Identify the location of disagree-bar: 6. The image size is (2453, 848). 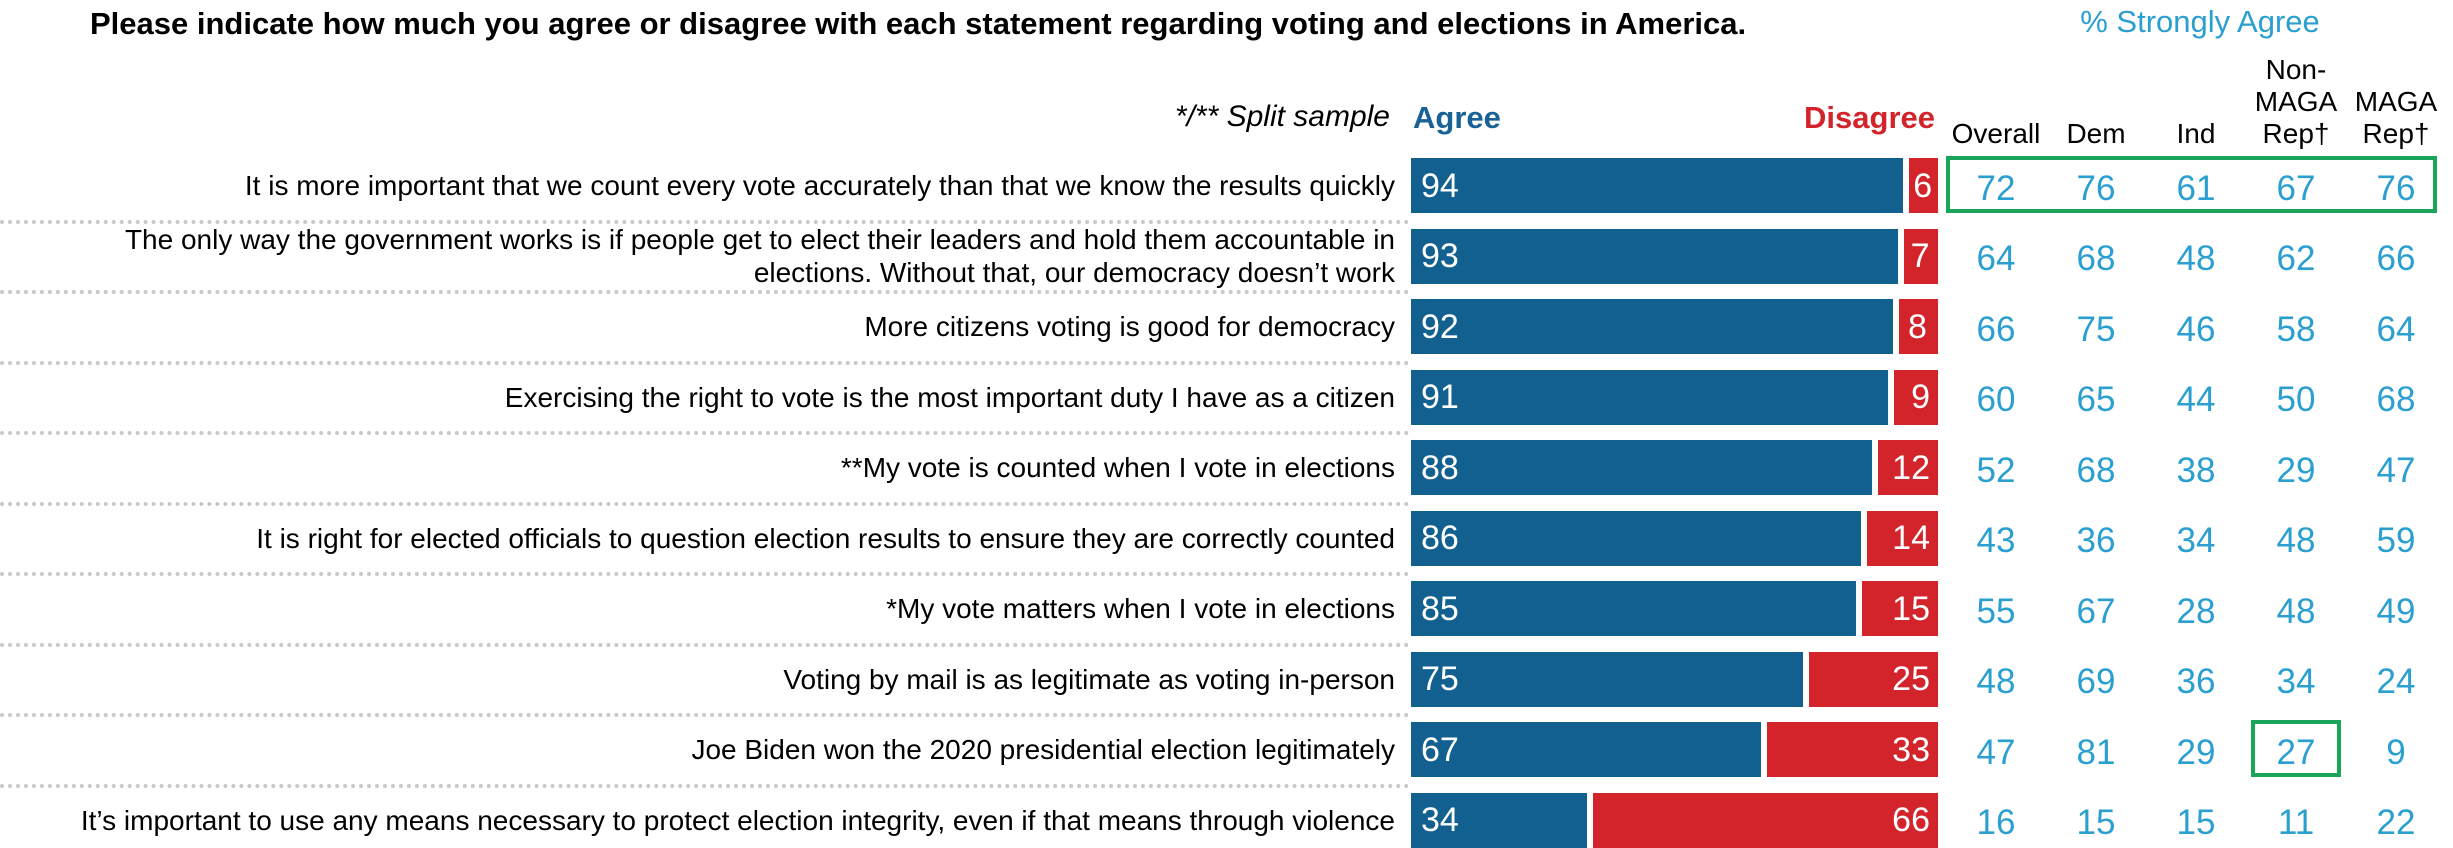
(1923, 185).